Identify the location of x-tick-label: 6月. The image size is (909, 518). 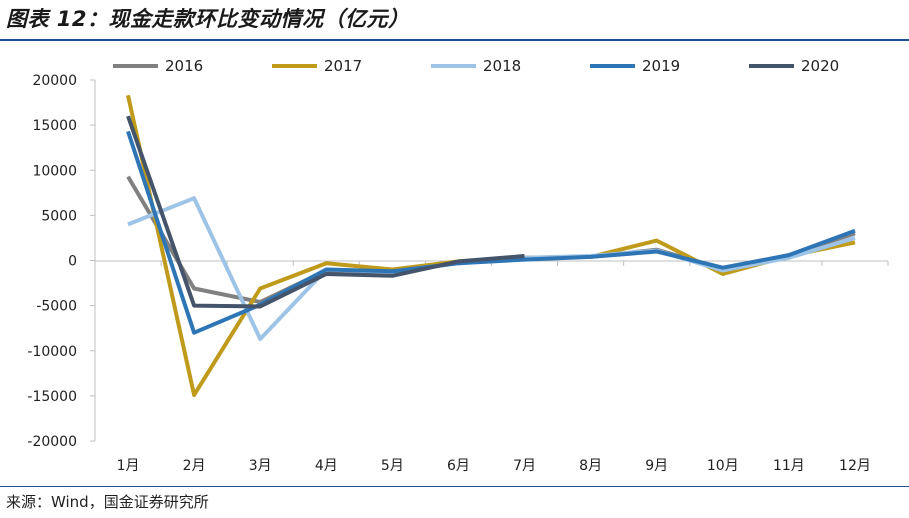
(458, 466).